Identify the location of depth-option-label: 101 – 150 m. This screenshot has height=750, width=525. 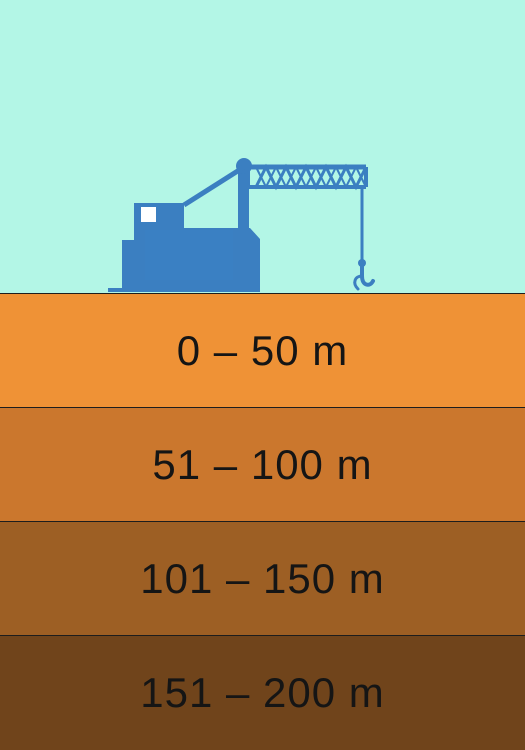
(262, 578).